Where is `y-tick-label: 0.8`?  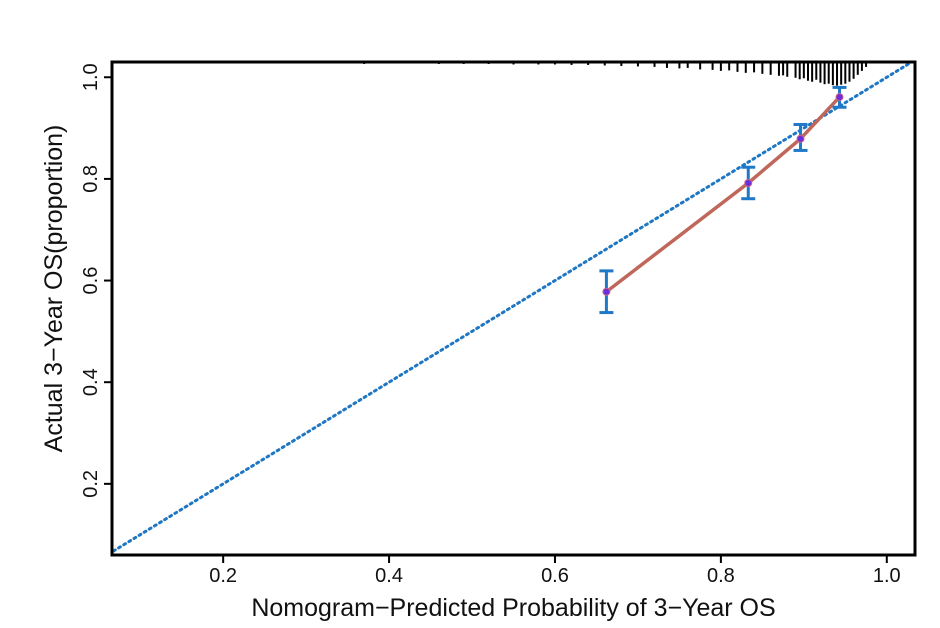
y-tick-label: 0.8 is located at coordinates (91, 179).